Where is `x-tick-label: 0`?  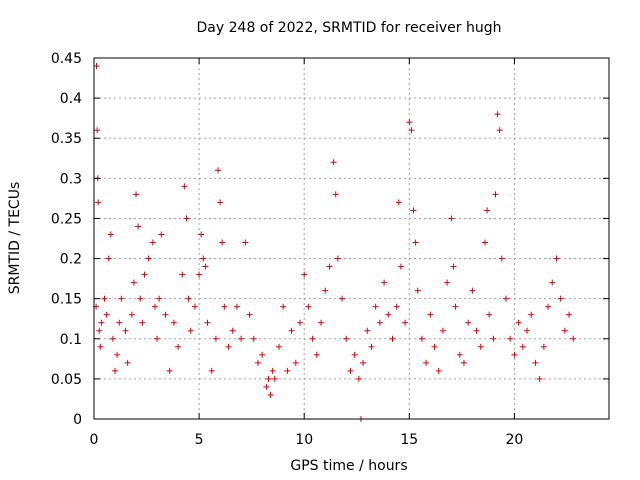 x-tick-label: 0 is located at coordinates (94, 440).